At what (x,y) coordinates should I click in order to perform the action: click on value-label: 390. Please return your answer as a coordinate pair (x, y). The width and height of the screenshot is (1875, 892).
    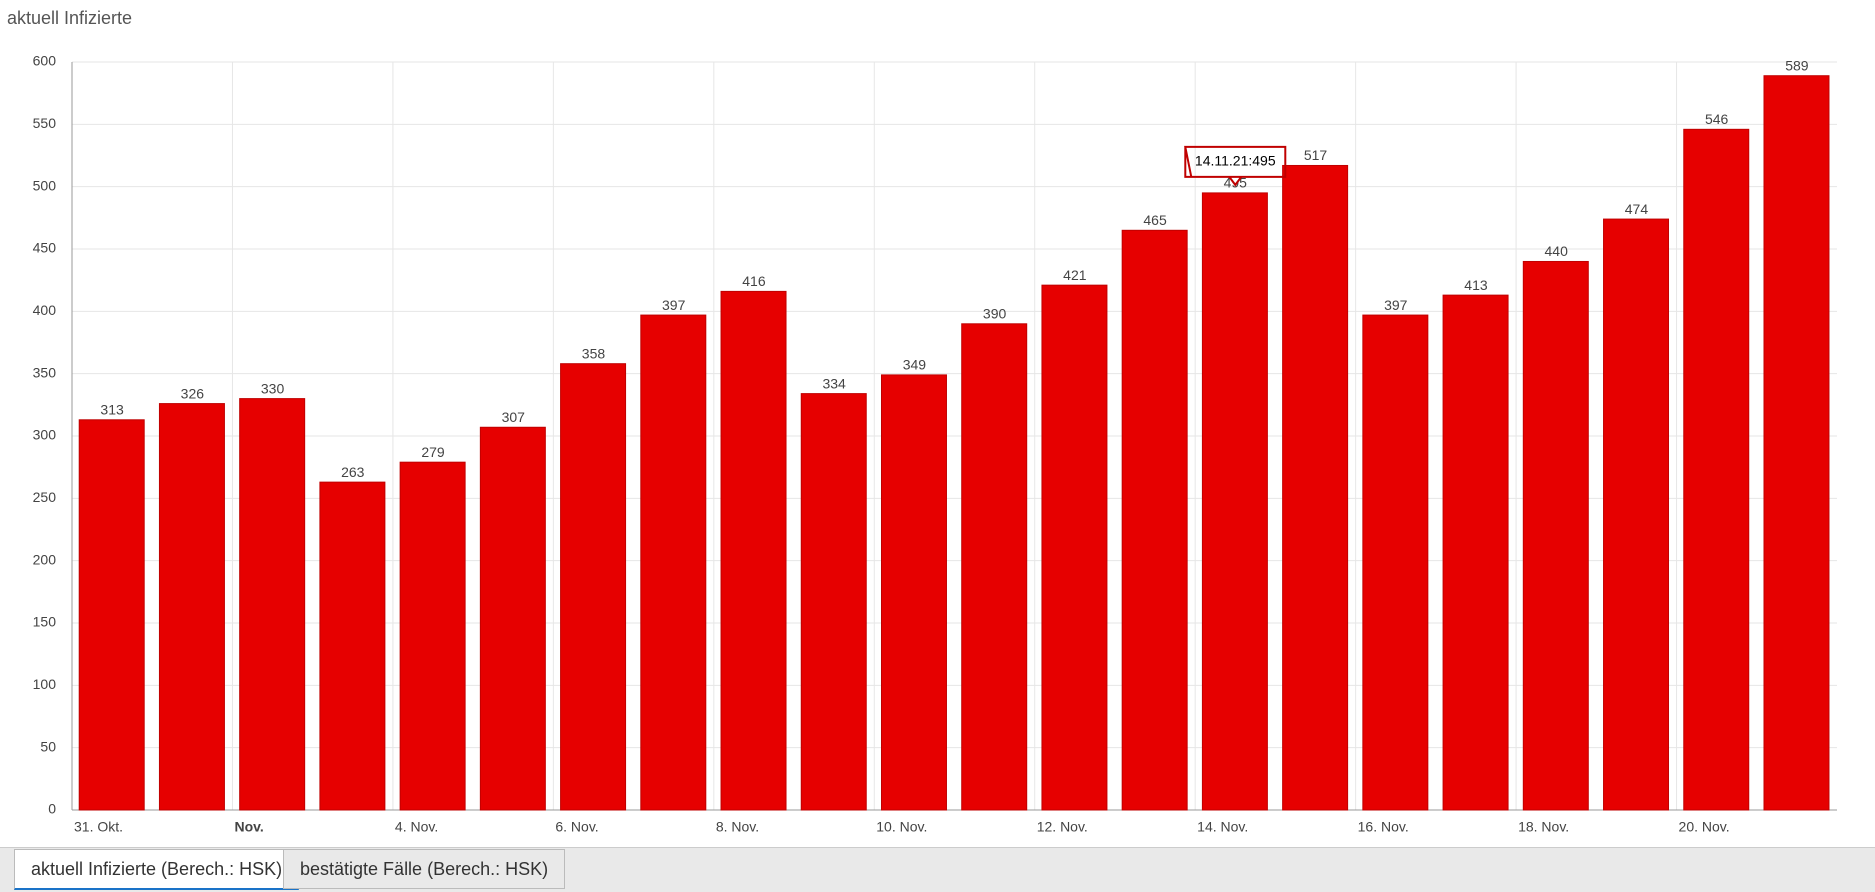
    Looking at the image, I should click on (995, 314).